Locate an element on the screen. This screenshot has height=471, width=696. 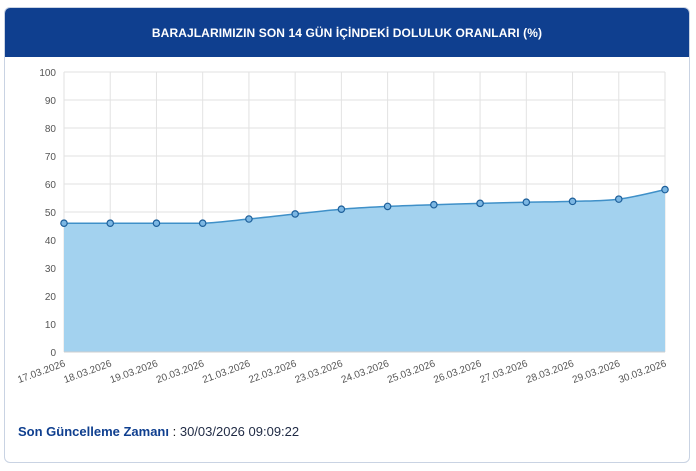
x-tick-label: 27.03.2026 is located at coordinates (504, 372).